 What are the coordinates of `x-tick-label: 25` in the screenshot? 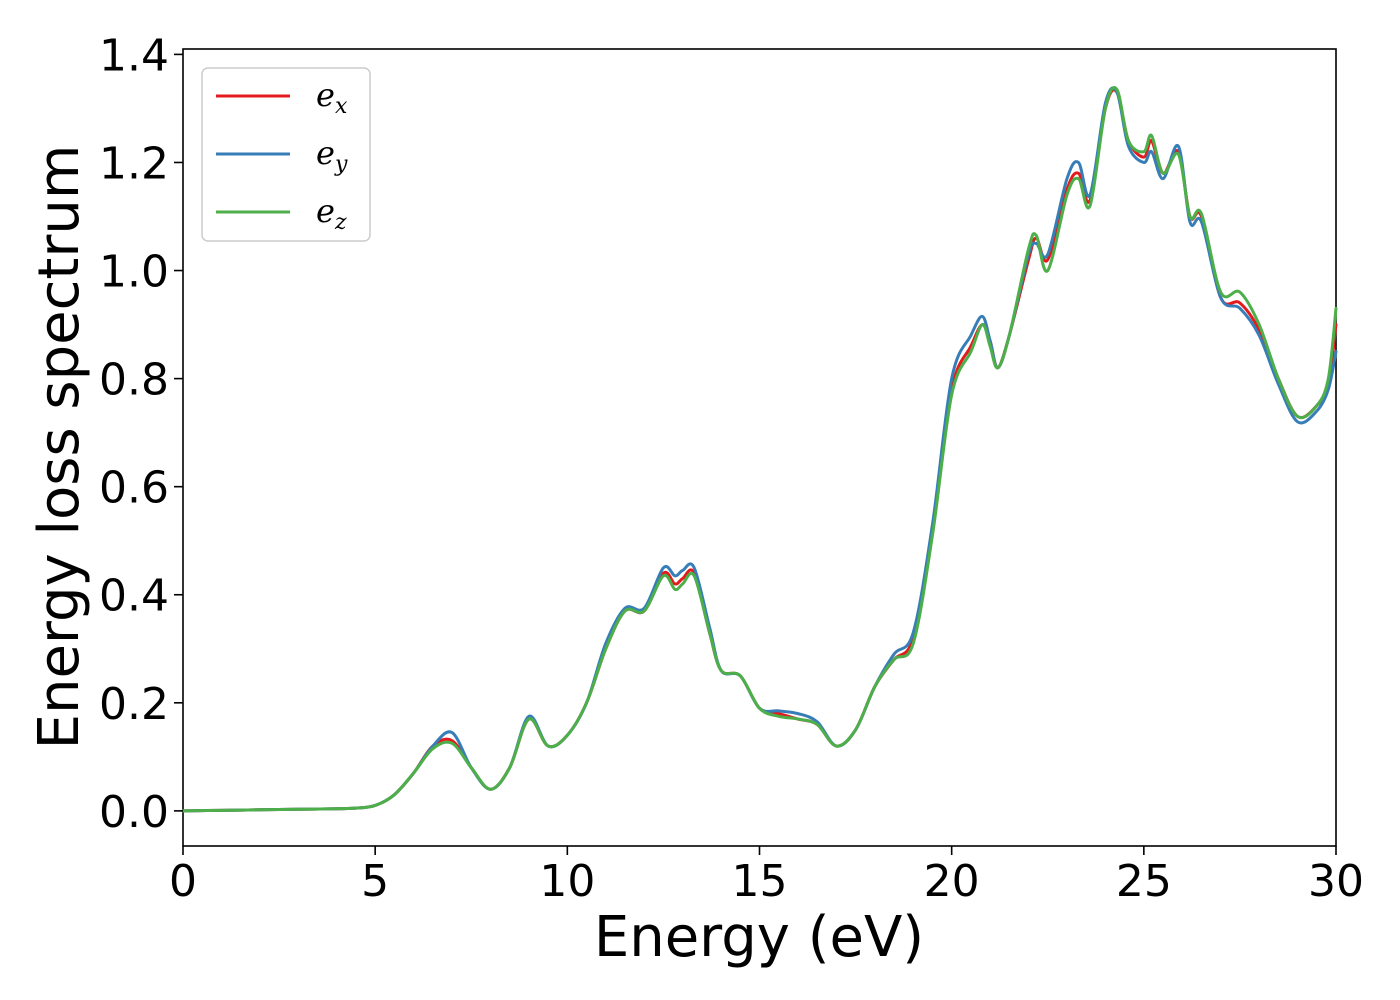 It's located at (1144, 881).